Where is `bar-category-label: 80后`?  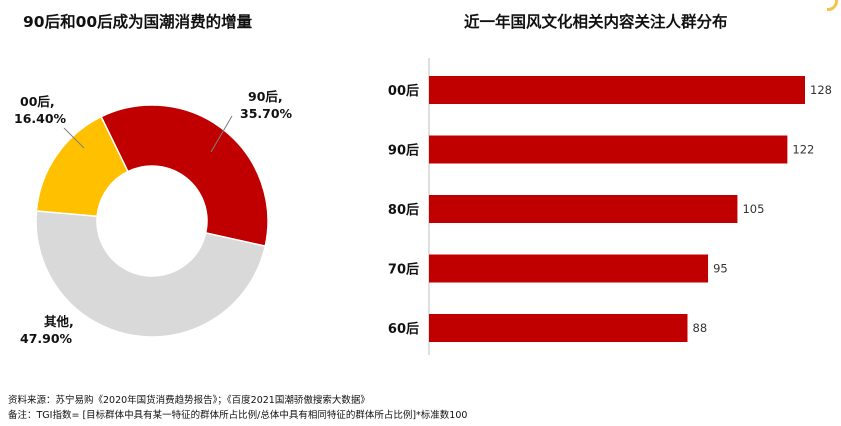 bar-category-label: 80后 is located at coordinates (403, 210).